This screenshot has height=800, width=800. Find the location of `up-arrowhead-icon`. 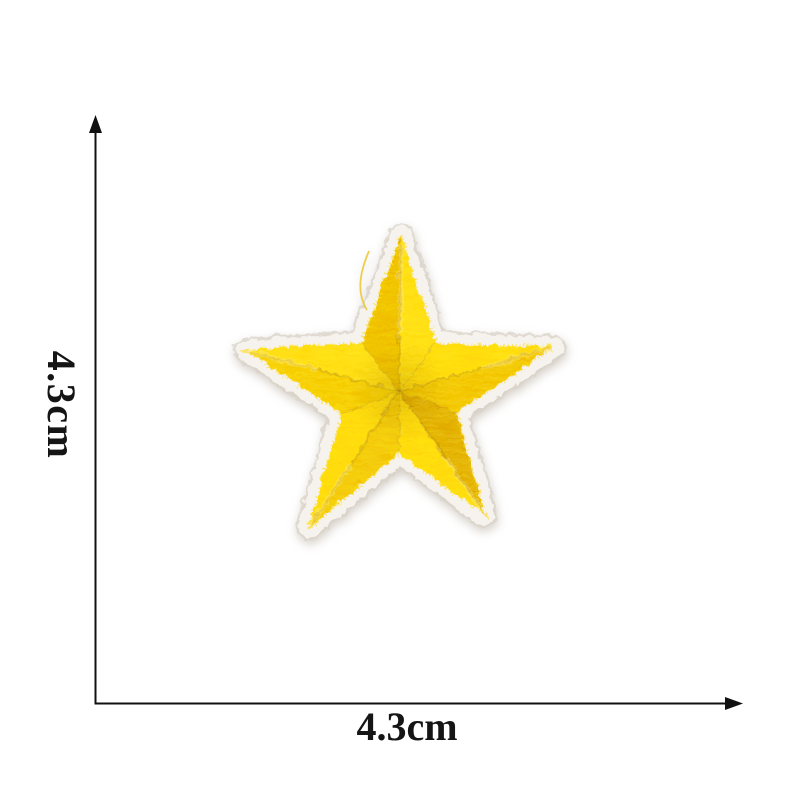

up-arrowhead-icon is located at coordinates (95, 124).